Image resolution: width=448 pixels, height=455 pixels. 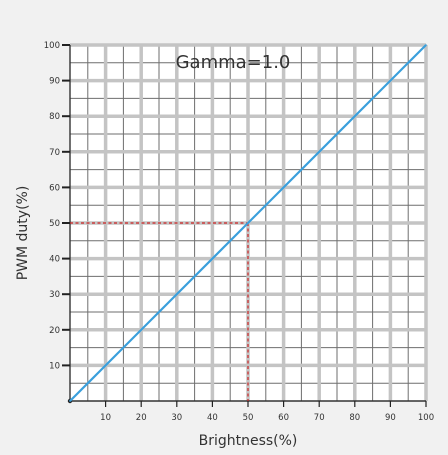 I want to click on y-tick-label: 90, so click(x=54, y=82).